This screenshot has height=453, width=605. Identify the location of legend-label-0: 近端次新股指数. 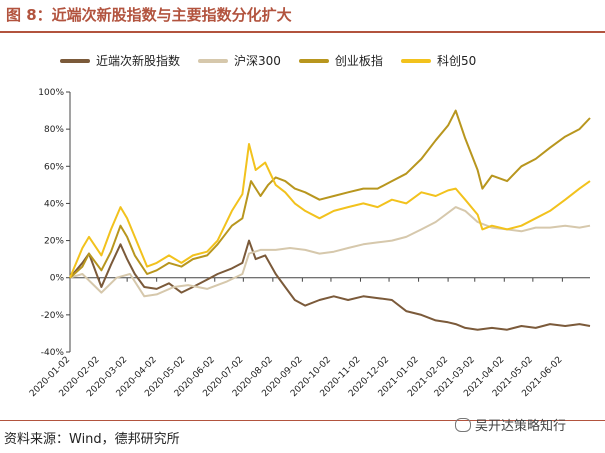
(138, 61).